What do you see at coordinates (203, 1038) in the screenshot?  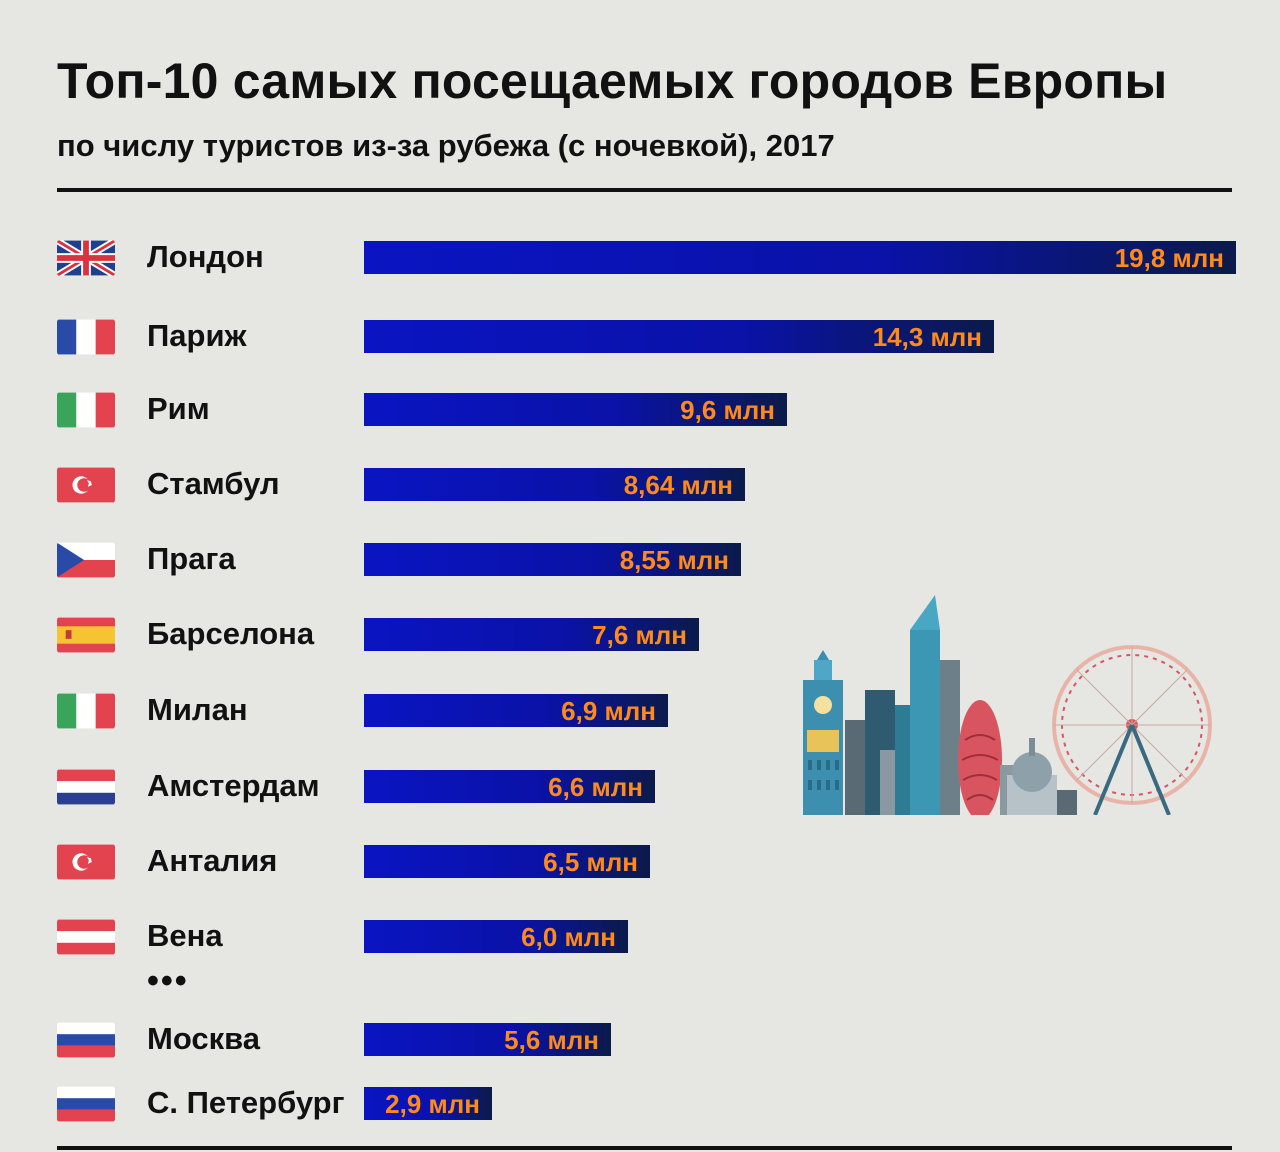 I see `city-label: Москва` at bounding box center [203, 1038].